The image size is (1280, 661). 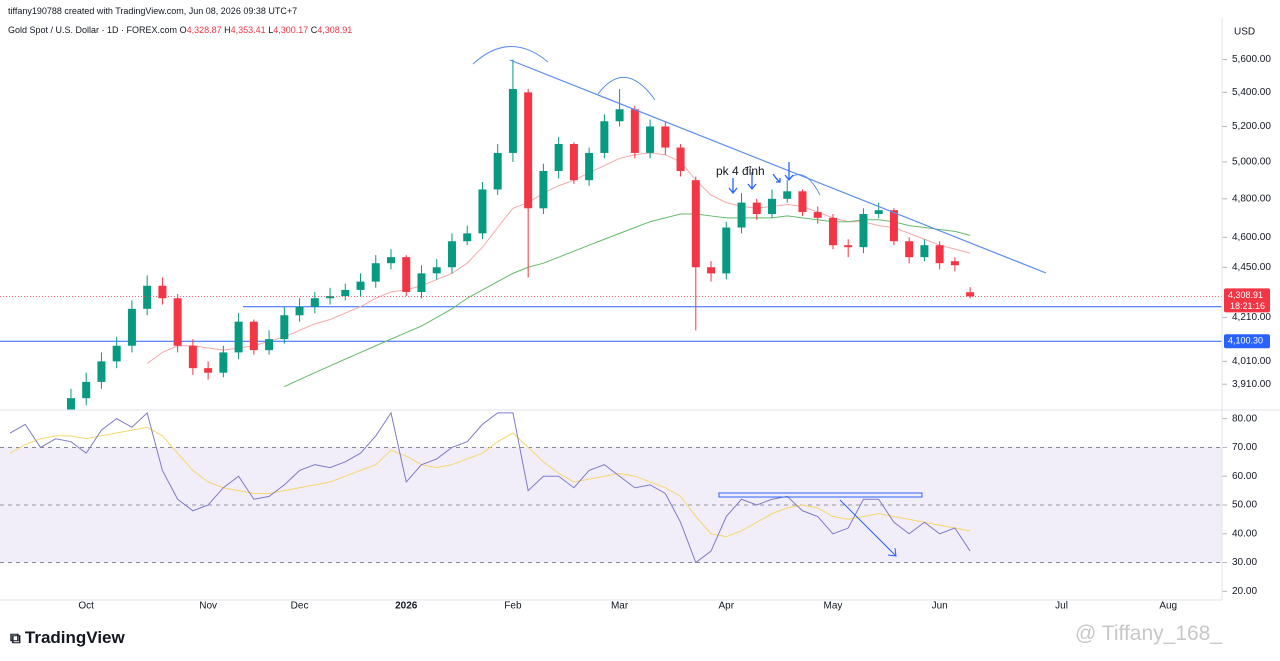 I want to click on x-tick-label: Mar, so click(x=620, y=606).